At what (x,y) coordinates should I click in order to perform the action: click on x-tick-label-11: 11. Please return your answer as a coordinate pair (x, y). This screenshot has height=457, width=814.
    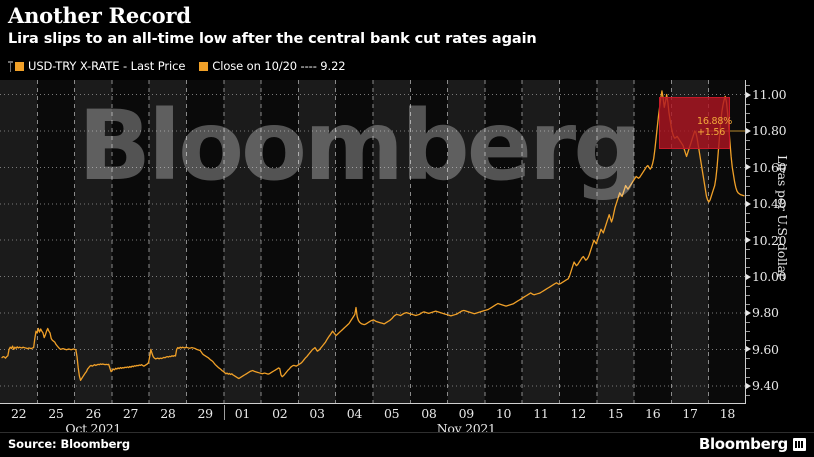
    Looking at the image, I should click on (541, 413).